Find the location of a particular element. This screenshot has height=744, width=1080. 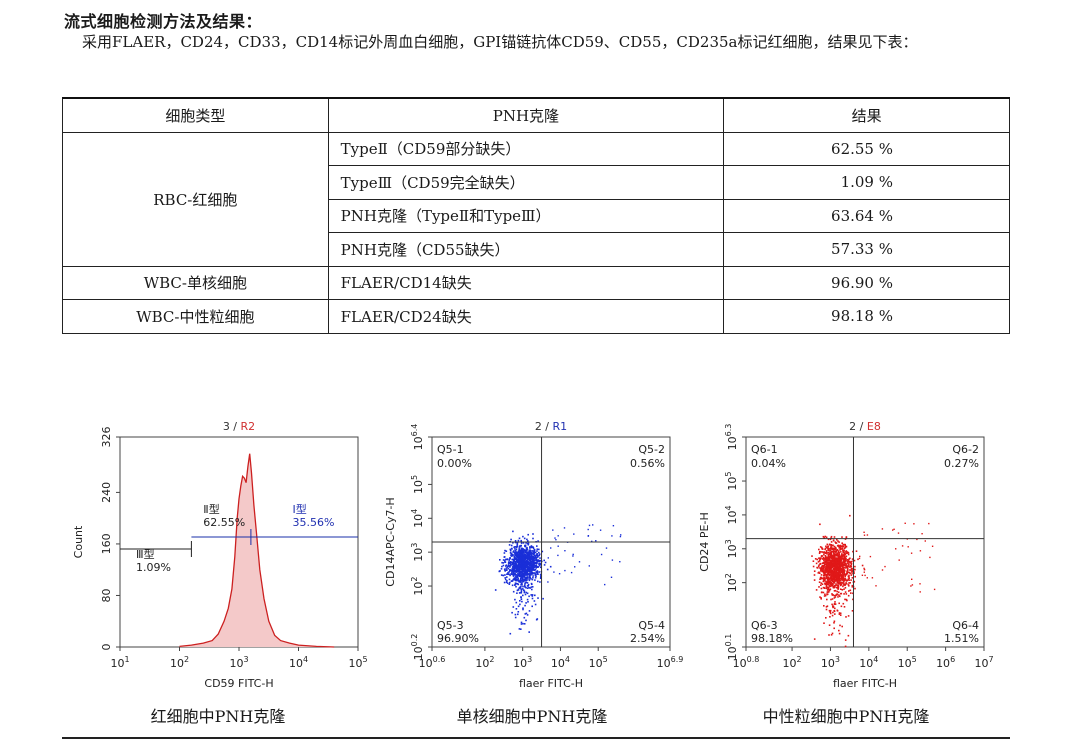

cell-value: 98.18 % is located at coordinates (866, 316).